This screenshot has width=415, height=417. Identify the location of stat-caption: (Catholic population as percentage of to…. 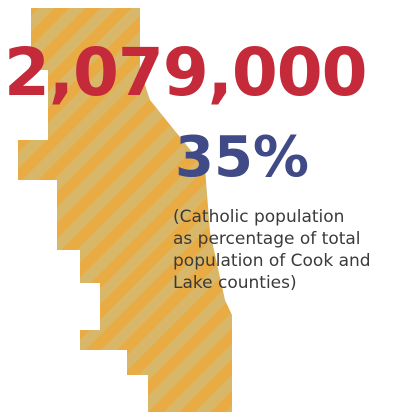
(272, 250).